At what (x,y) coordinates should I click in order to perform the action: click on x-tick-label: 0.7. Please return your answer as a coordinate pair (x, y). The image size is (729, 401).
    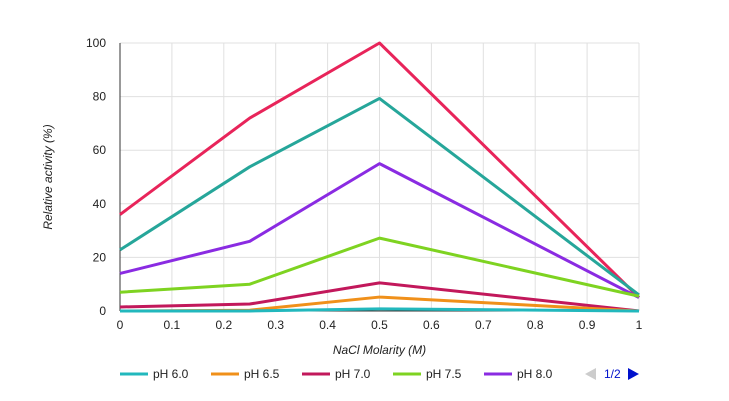
    Looking at the image, I should click on (483, 325).